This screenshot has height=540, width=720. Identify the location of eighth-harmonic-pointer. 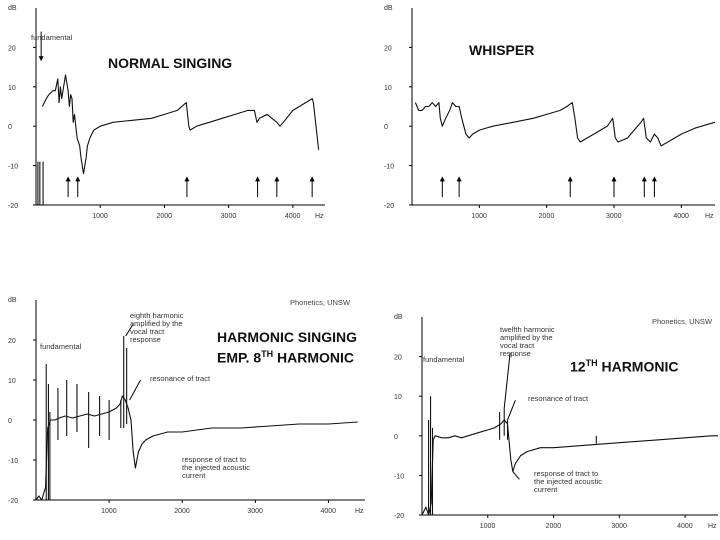
(129, 330).